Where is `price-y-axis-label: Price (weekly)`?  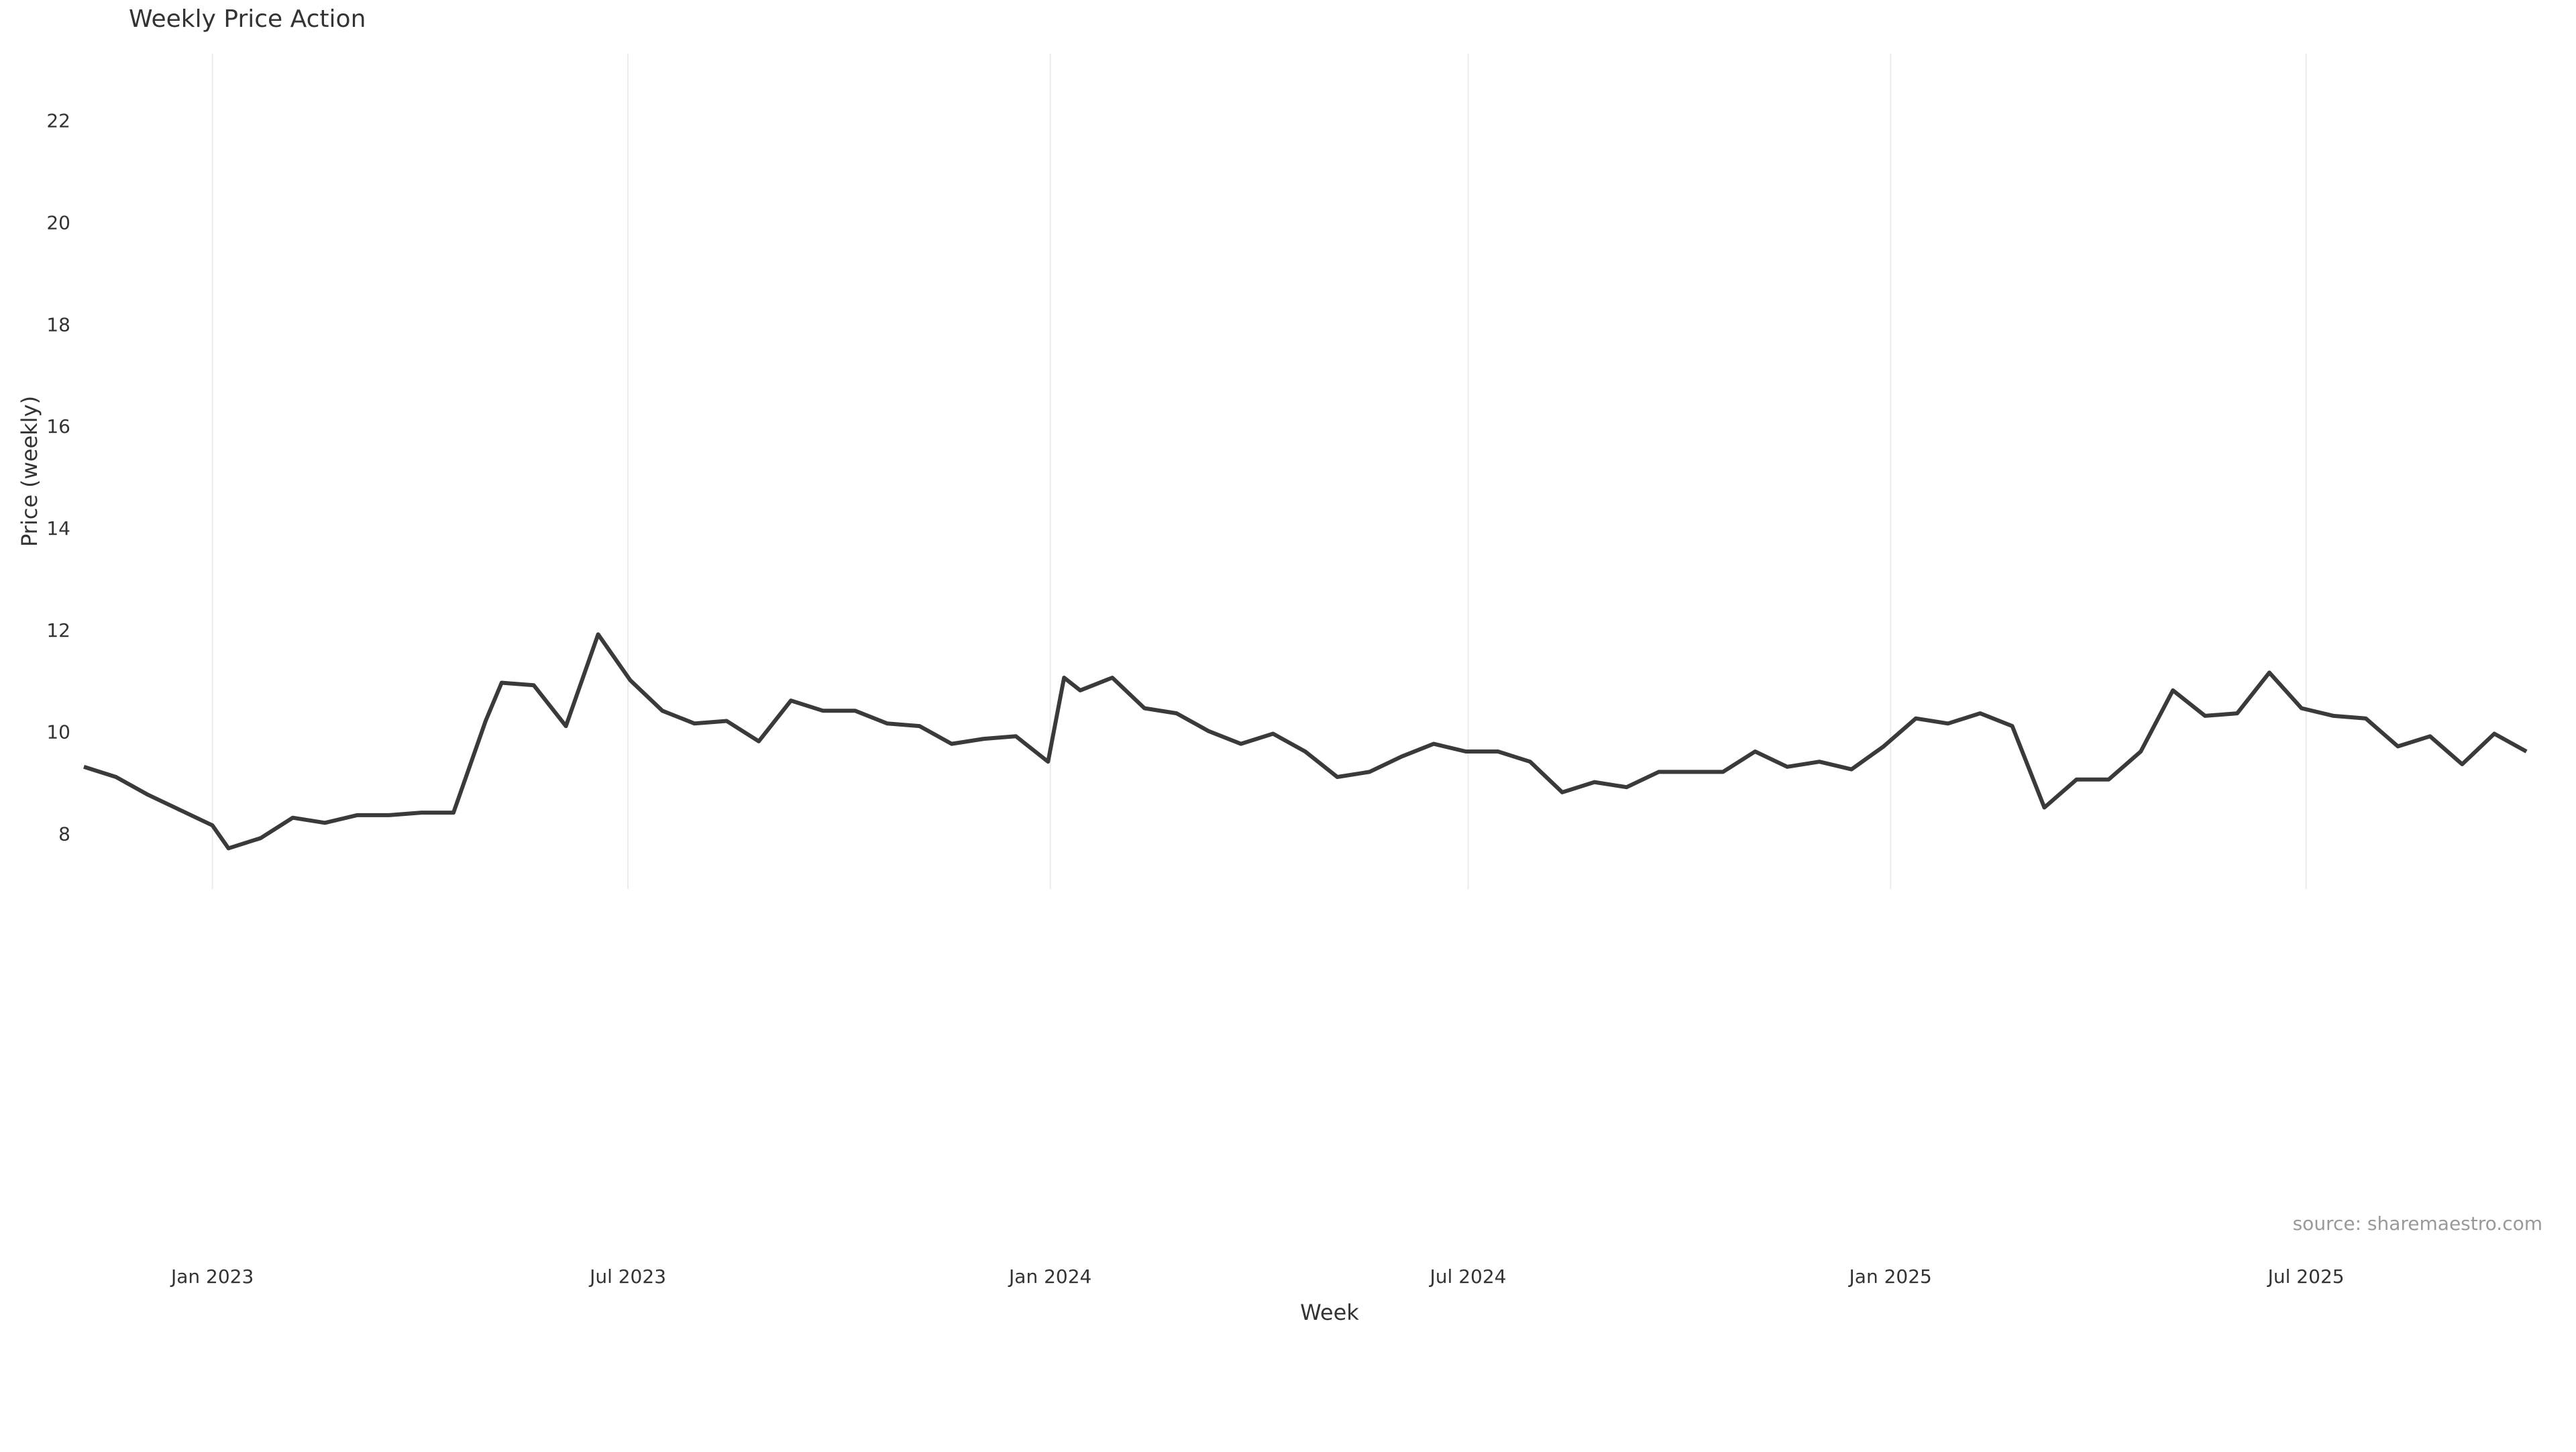
price-y-axis-label: Price (weekly) is located at coordinates (29, 472).